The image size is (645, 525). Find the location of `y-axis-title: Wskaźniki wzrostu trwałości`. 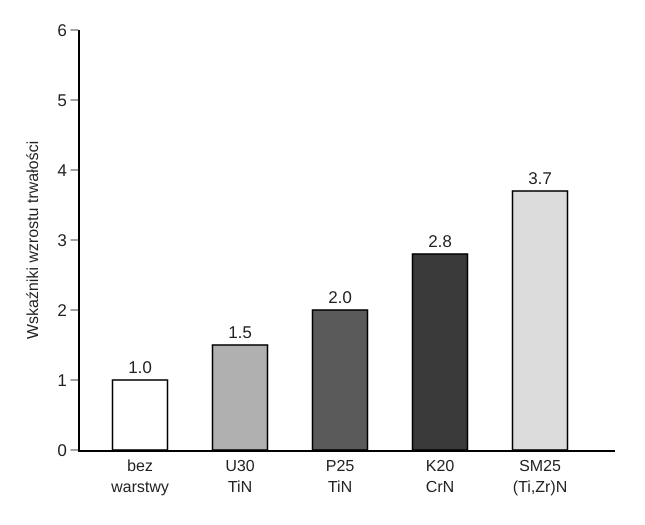

y-axis-title: Wskaźniki wzrostu trwałości is located at coordinates (33, 240).